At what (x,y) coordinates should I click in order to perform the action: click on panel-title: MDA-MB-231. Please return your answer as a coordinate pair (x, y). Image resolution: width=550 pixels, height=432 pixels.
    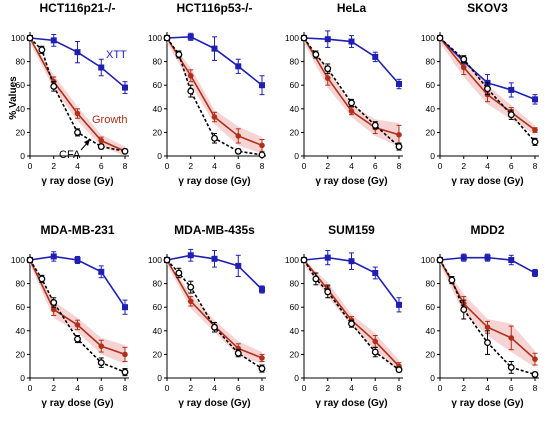
    Looking at the image, I should click on (77, 230).